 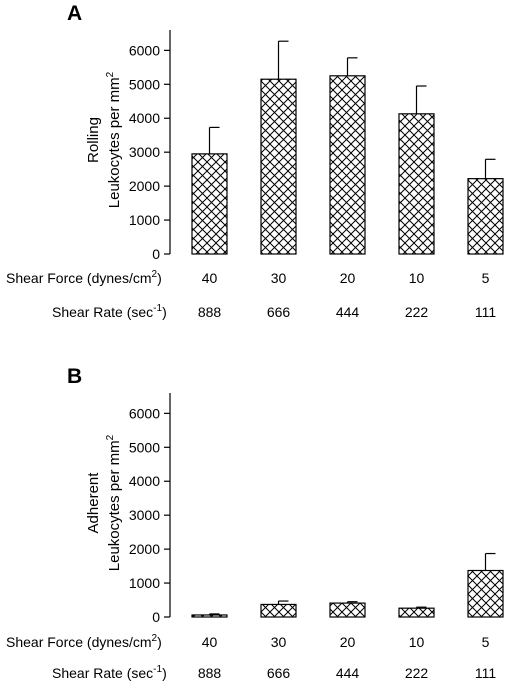 I want to click on panel-a-y-tick-label: 3000, so click(x=144, y=152).